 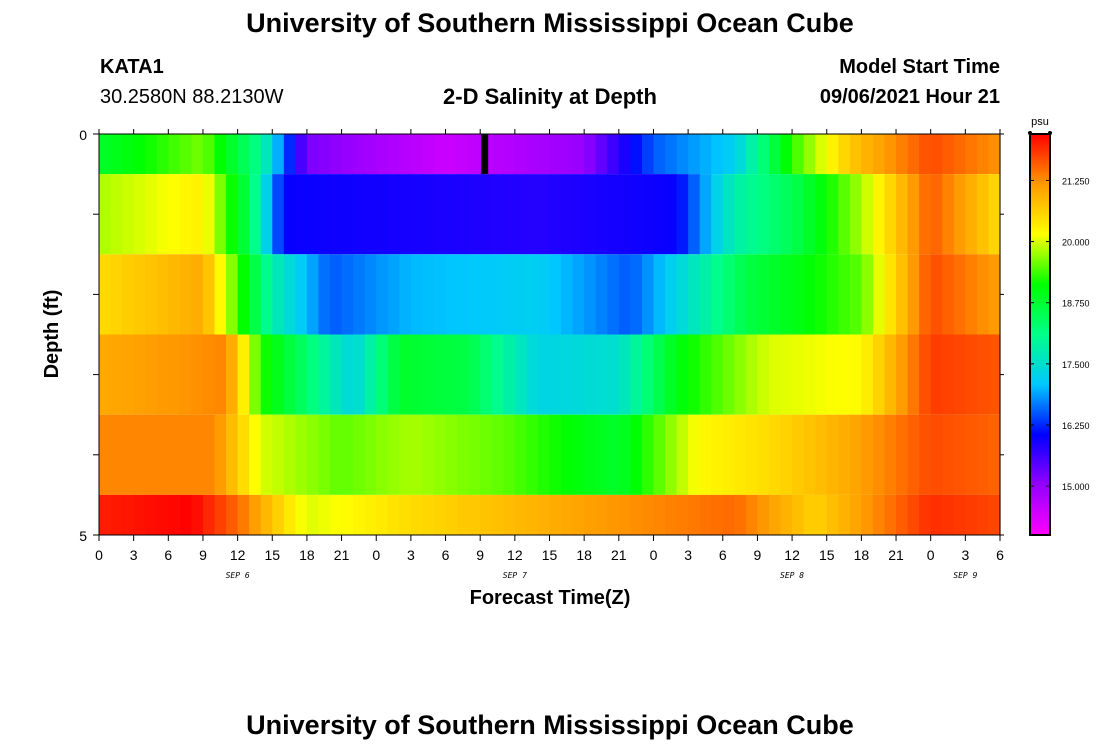 I want to click on colorbar-tick-label: 17.500, so click(x=1076, y=365).